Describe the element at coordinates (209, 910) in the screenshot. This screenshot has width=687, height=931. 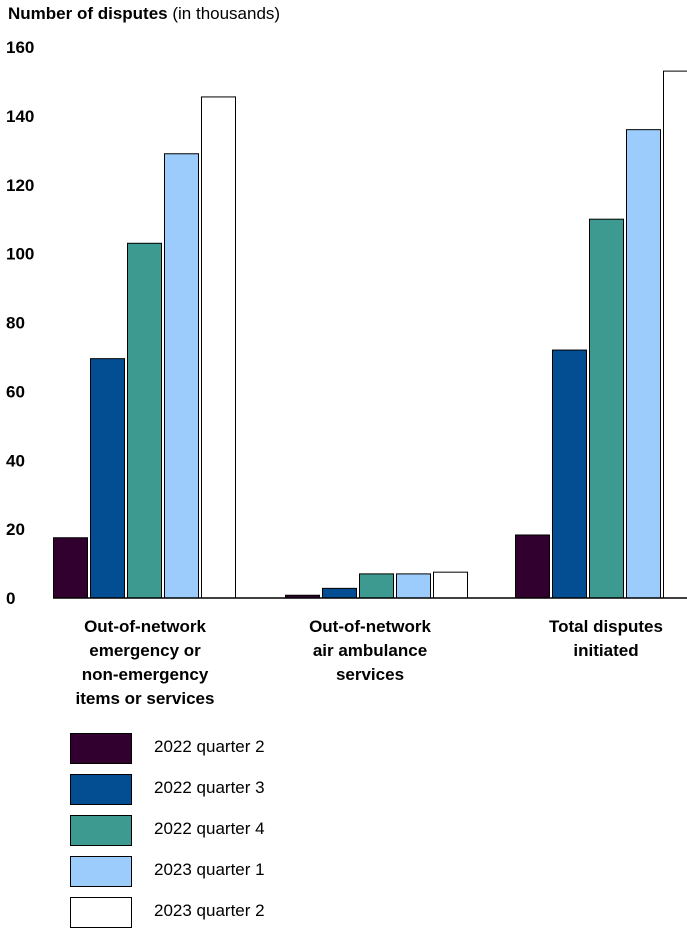
I see `legend-label: 2023 quarter 2` at that location.